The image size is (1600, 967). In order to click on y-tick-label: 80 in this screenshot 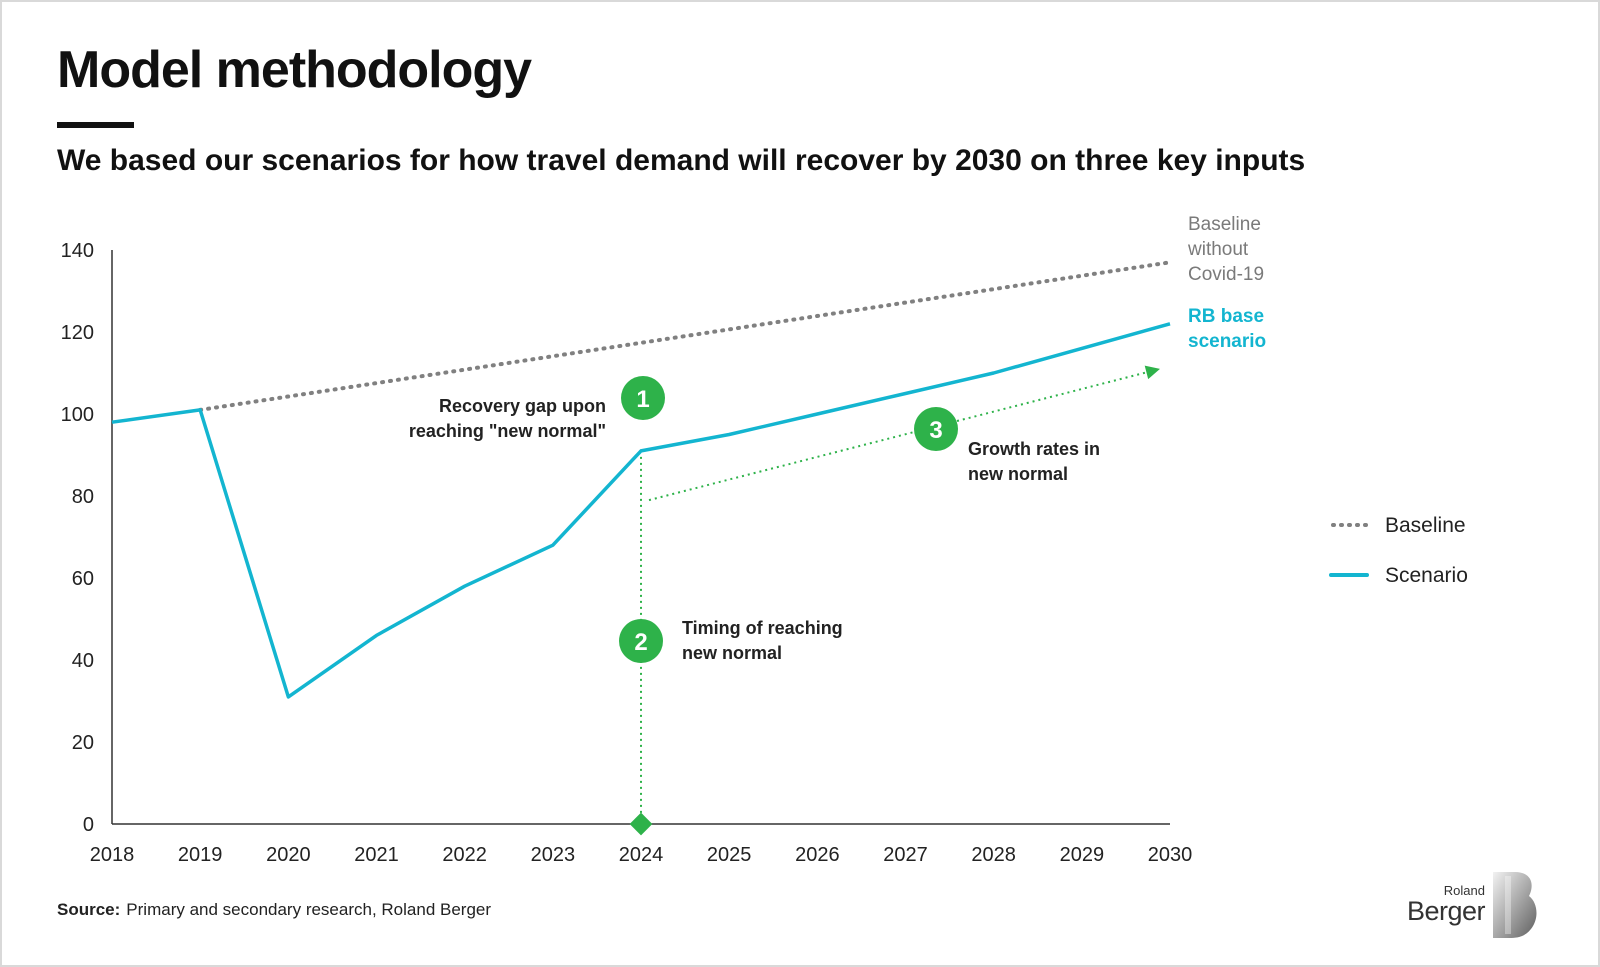, I will do `click(83, 497)`.